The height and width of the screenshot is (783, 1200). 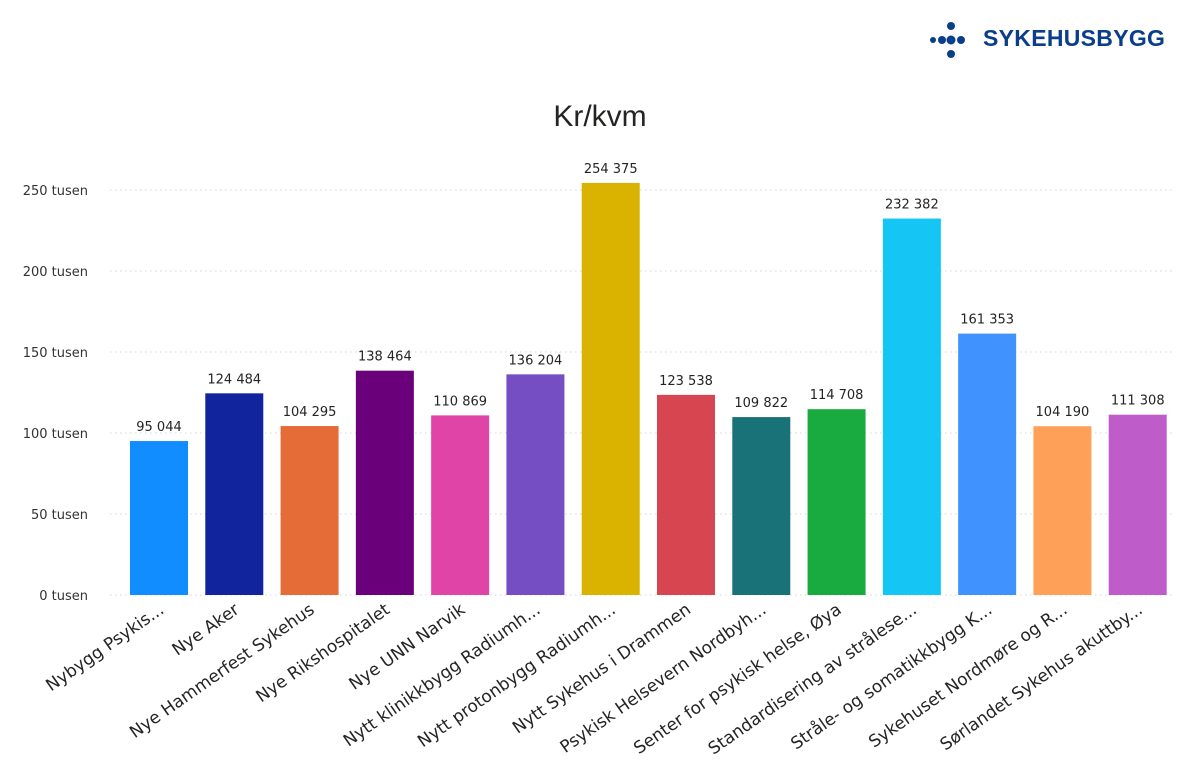 What do you see at coordinates (1063, 412) in the screenshot?
I see `data-label: 104 190` at bounding box center [1063, 412].